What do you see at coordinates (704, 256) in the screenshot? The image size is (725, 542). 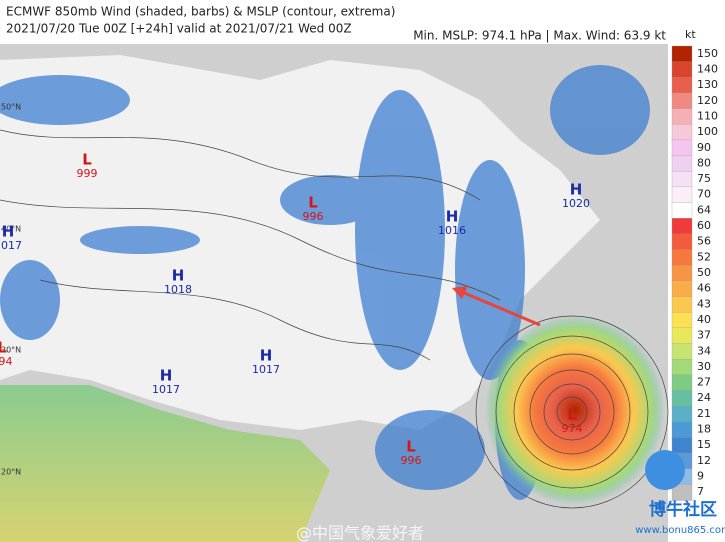 I see `colorbar-label: 52` at bounding box center [704, 256].